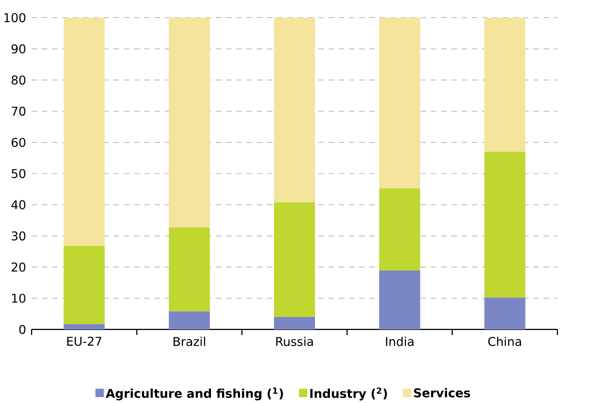 This screenshot has width=610, height=403. What do you see at coordinates (19, 298) in the screenshot?
I see `y-tick-label: 10` at bounding box center [19, 298].